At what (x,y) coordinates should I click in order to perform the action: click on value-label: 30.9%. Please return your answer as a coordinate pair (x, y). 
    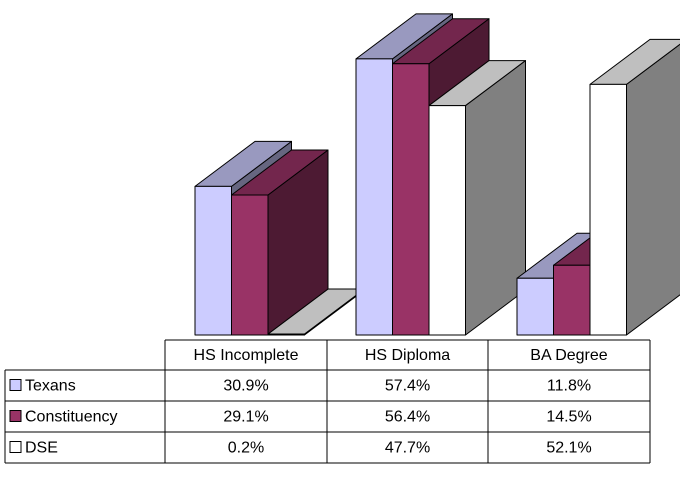
    Looking at the image, I should click on (245, 386).